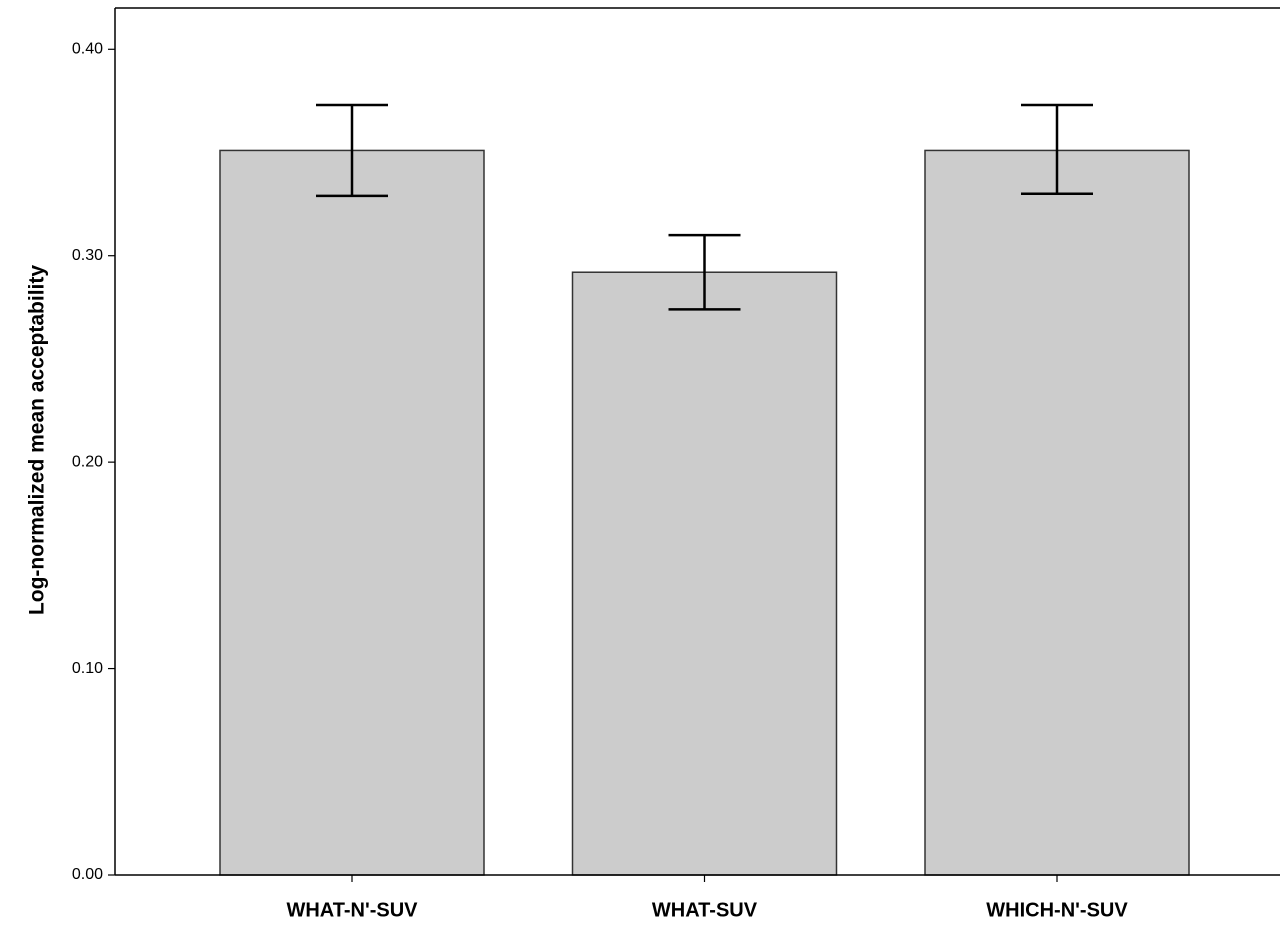 The image size is (1280, 925). What do you see at coordinates (87, 874) in the screenshot?
I see `y-tick-label: 0.00` at bounding box center [87, 874].